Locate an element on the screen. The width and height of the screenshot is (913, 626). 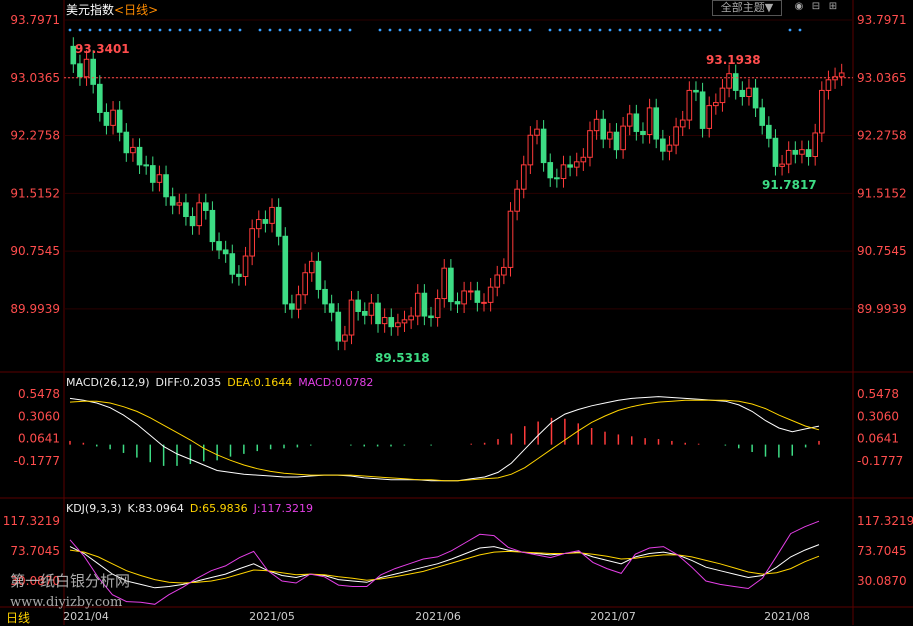
minimize-icon: ⊟ is located at coordinates (816, 6).